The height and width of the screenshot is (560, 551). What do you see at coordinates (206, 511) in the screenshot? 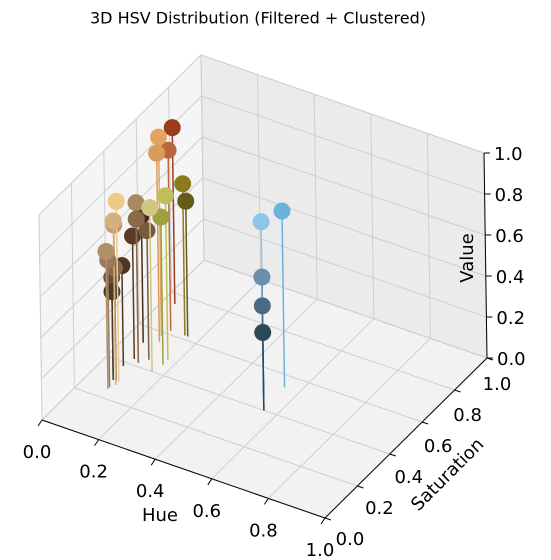
I see `x-tick-label: 0.6` at bounding box center [206, 511].